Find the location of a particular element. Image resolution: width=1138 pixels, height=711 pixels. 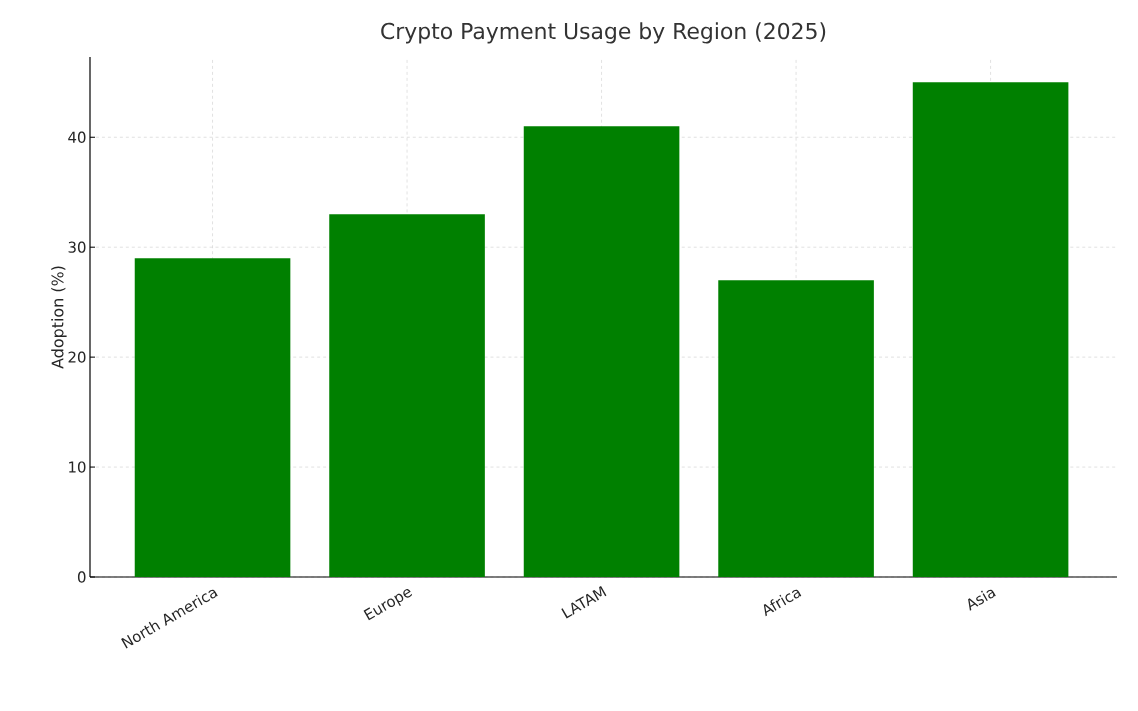

y-axis-title: Adoption (%) is located at coordinates (59, 317).